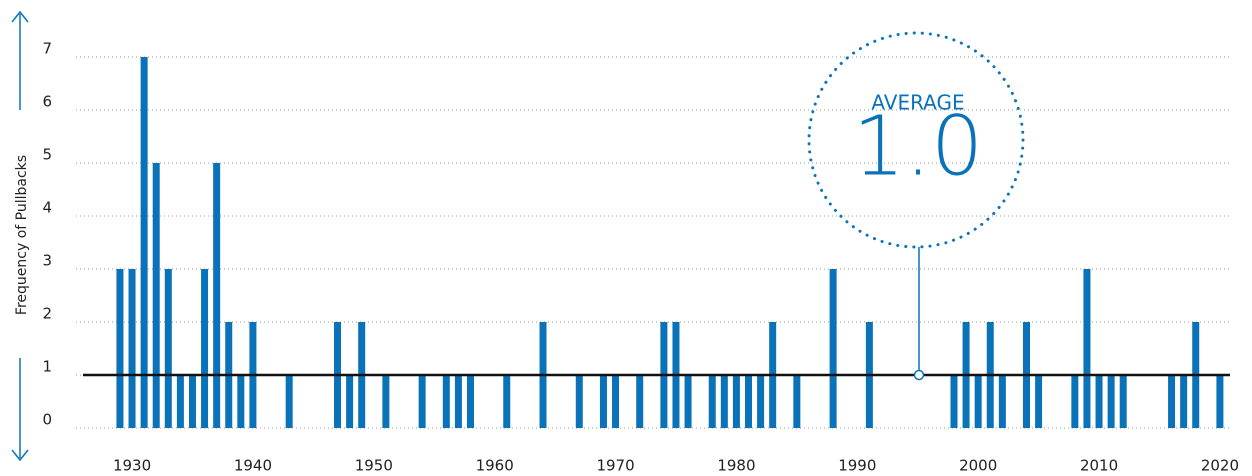  I want to click on average-value: 1.0, so click(918, 147).